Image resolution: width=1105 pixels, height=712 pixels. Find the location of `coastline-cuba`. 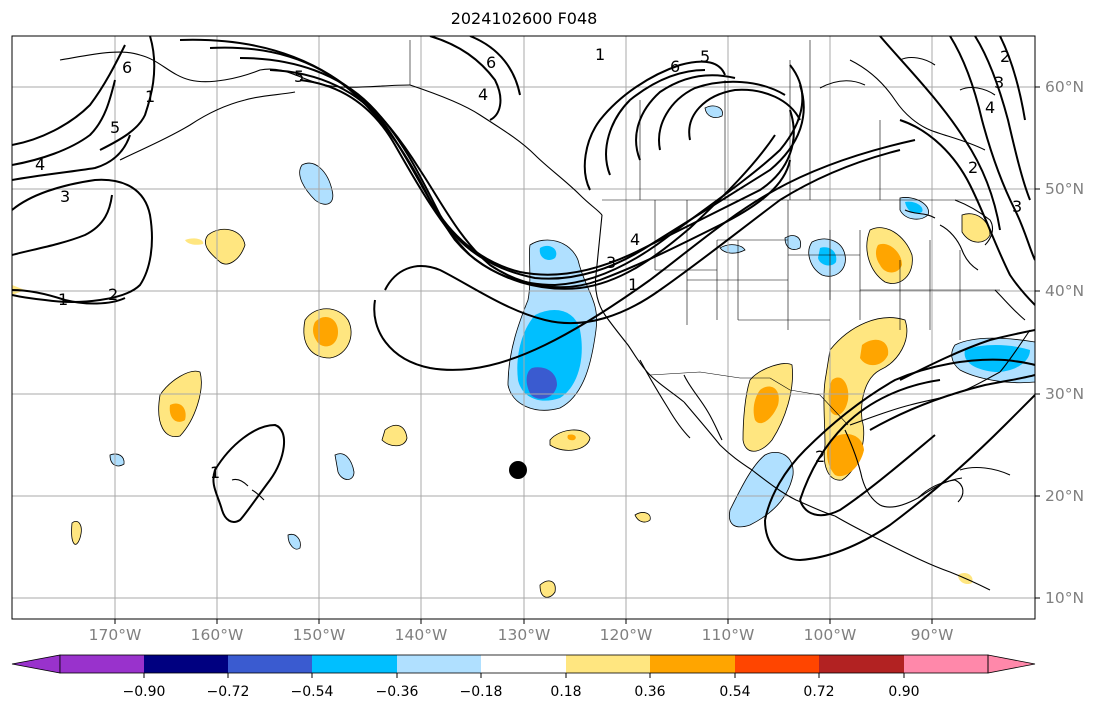

coastline-cuba is located at coordinates (985, 471).